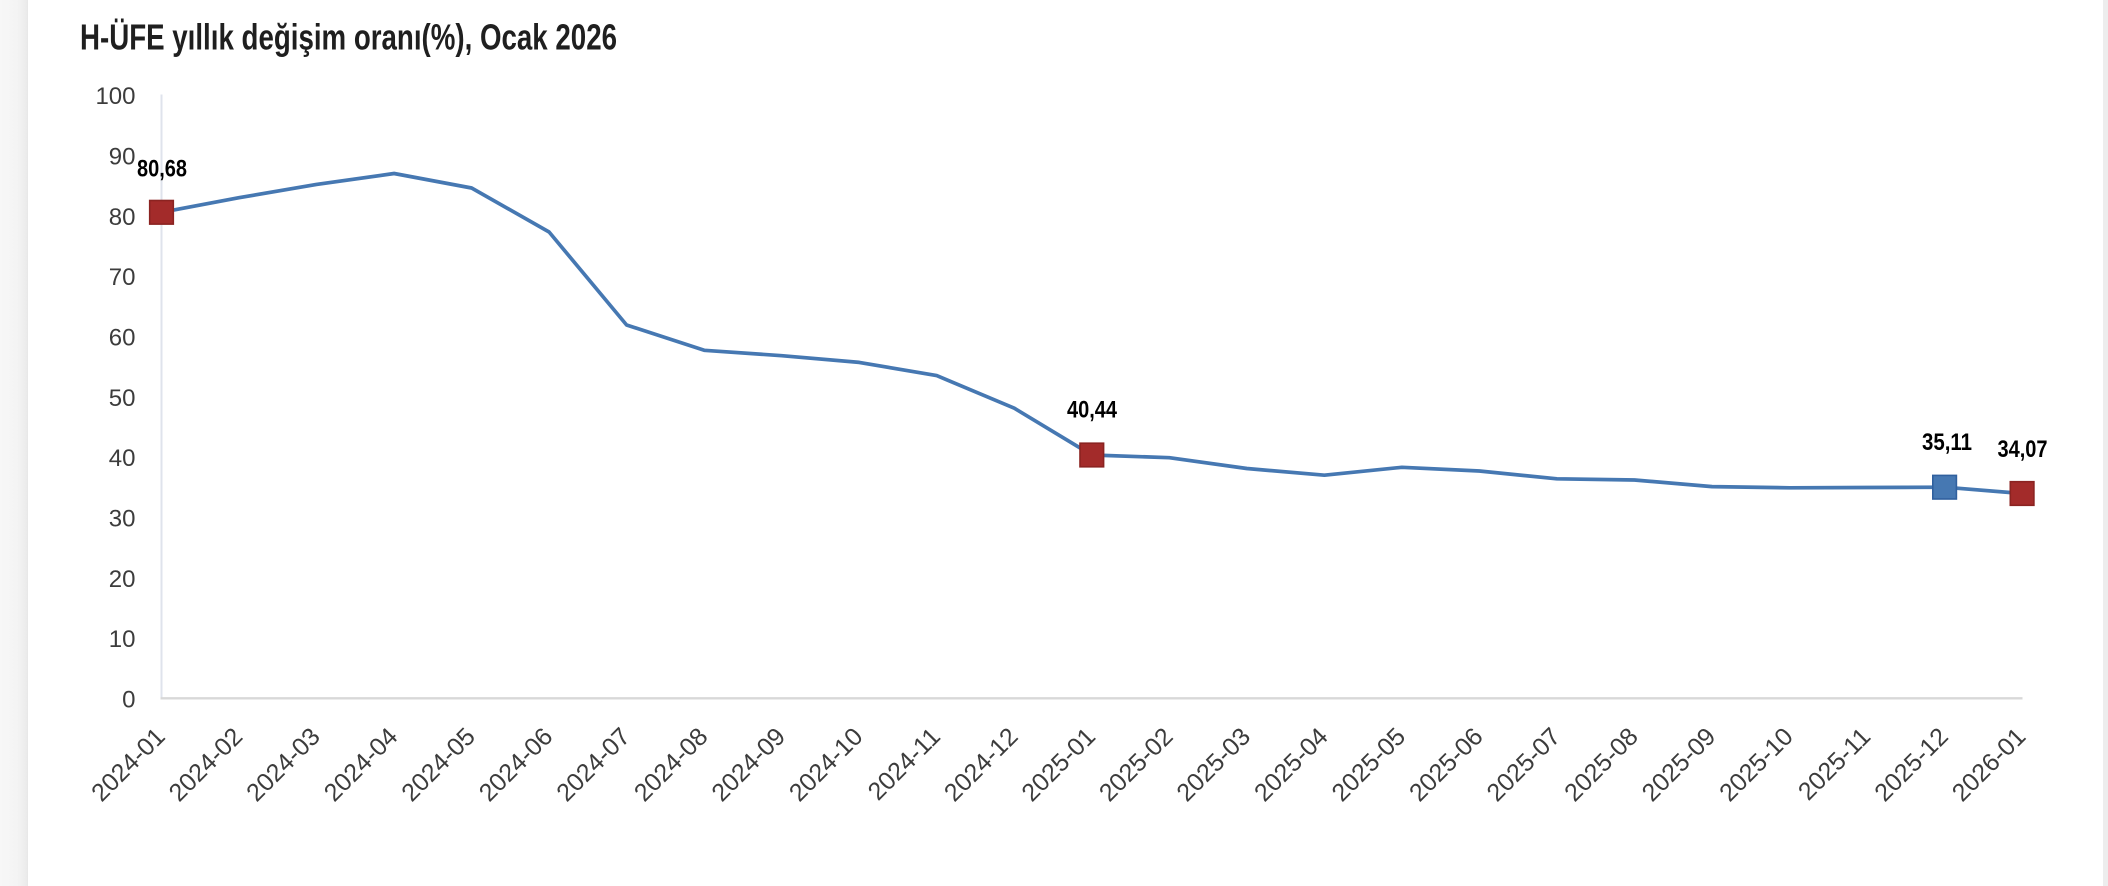  Describe the element at coordinates (283, 764) in the screenshot. I see `svg-text: 2024-03` at that location.